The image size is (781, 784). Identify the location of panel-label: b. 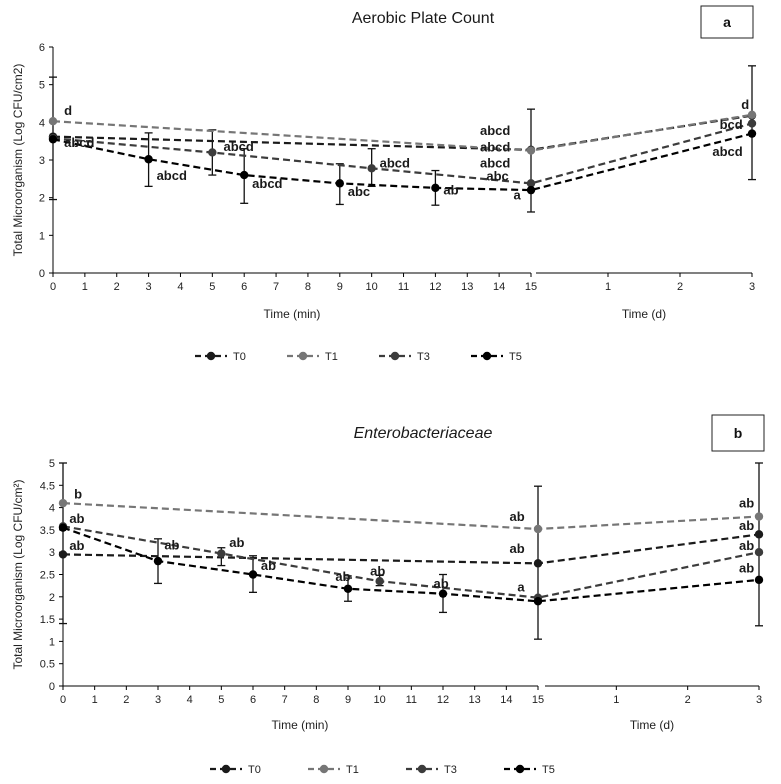
(738, 433).